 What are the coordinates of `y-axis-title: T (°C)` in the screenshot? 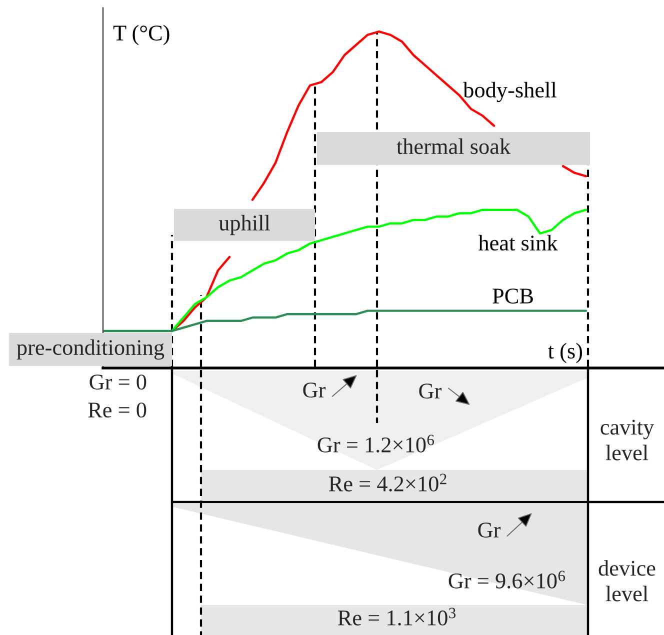 It's located at (141, 35).